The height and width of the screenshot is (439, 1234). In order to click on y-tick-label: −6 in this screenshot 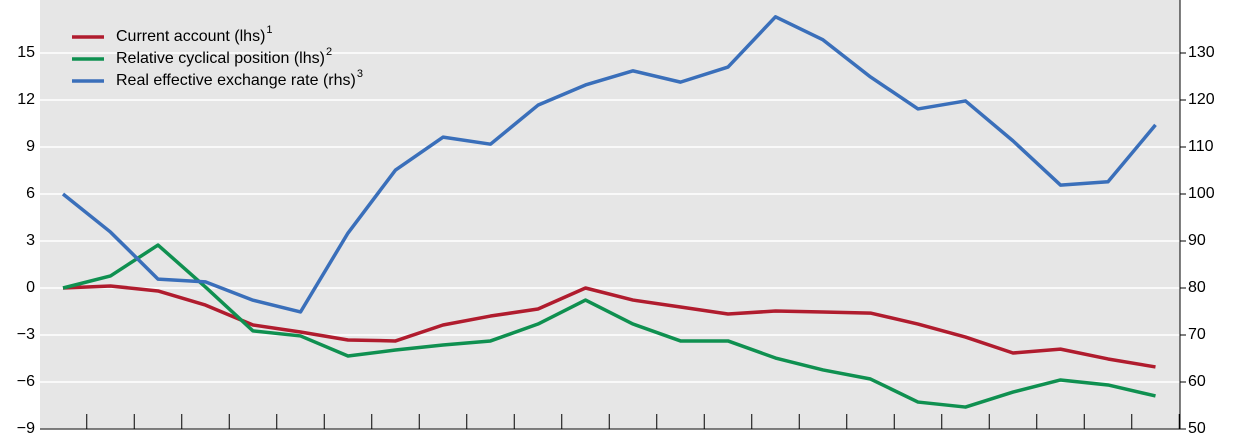, I will do `click(26, 381)`.